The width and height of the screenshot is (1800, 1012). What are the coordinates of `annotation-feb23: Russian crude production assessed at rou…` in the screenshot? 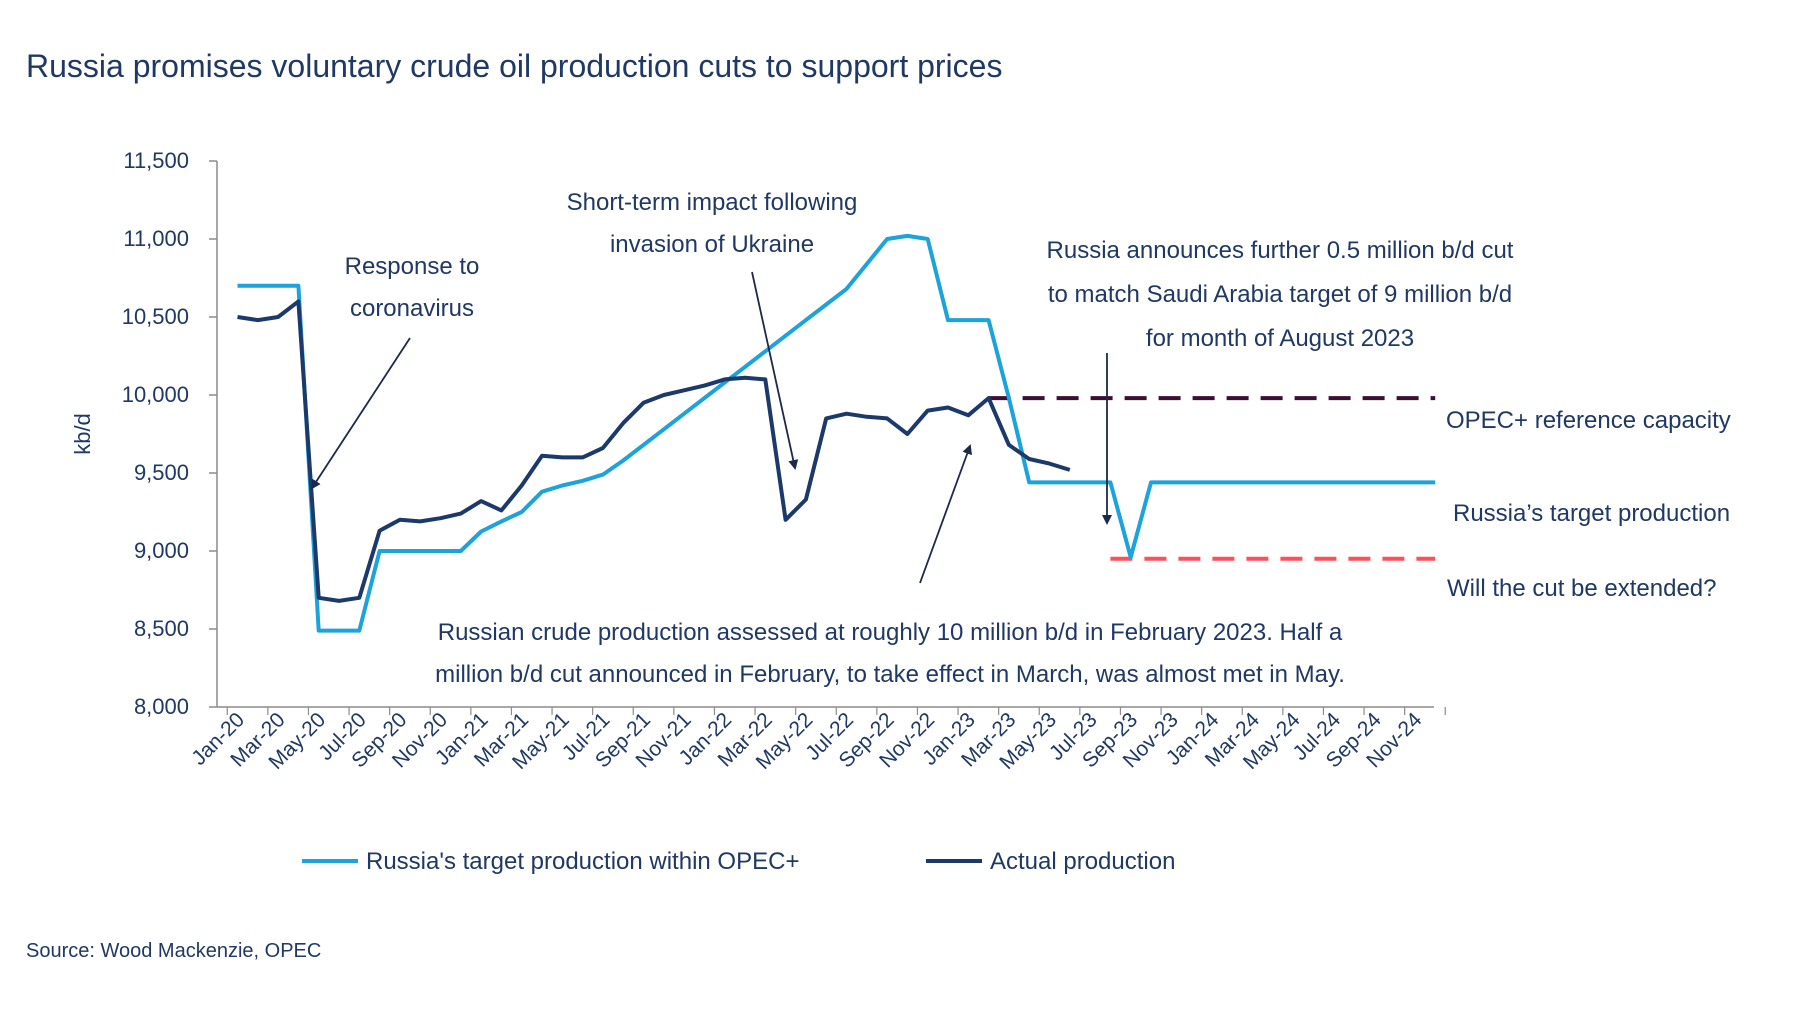 It's located at (890, 632).